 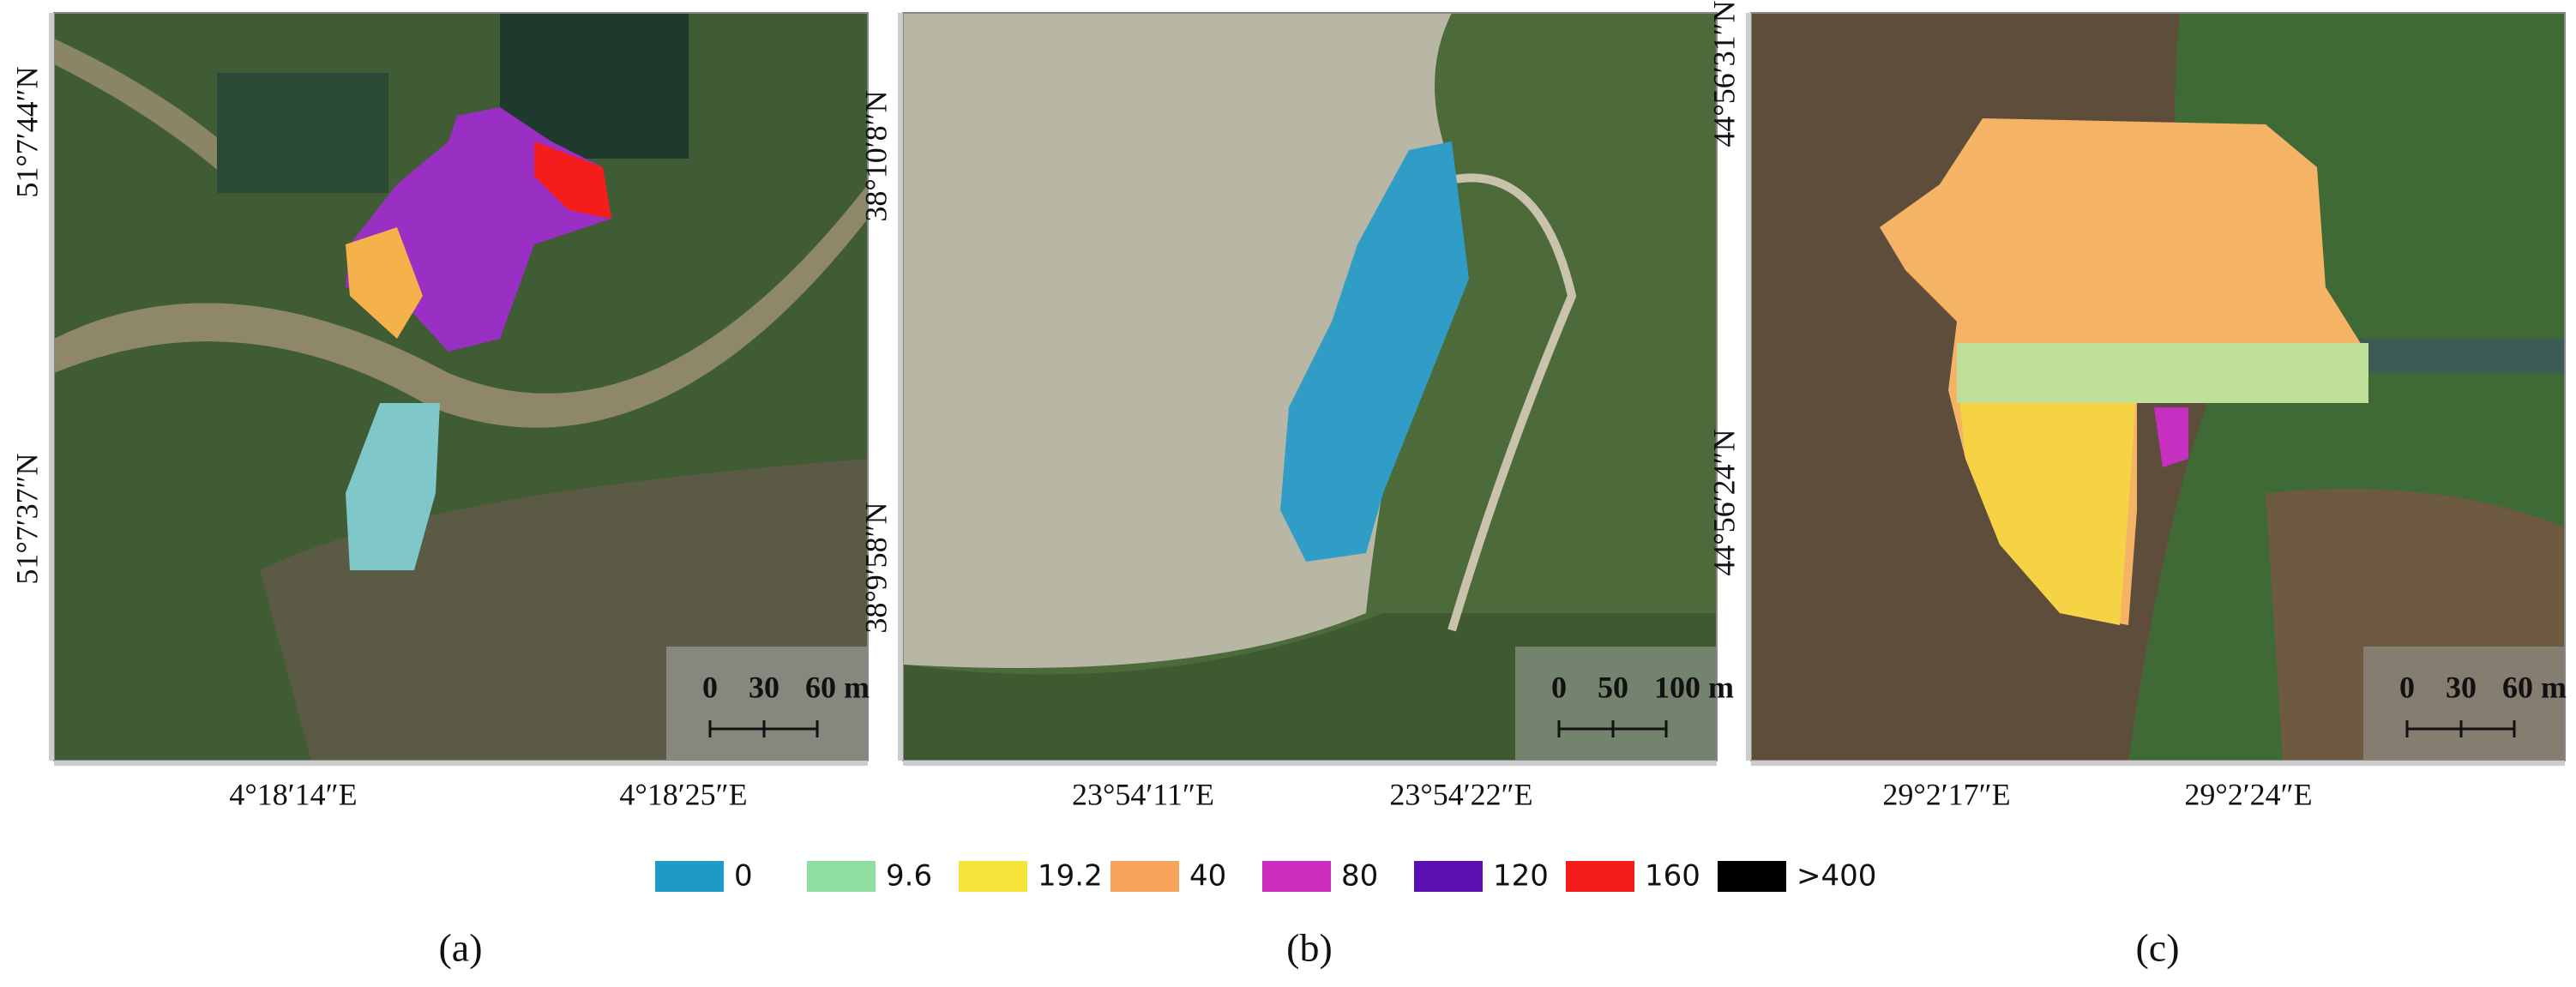 I want to click on legend-label: 0, so click(x=743, y=876).